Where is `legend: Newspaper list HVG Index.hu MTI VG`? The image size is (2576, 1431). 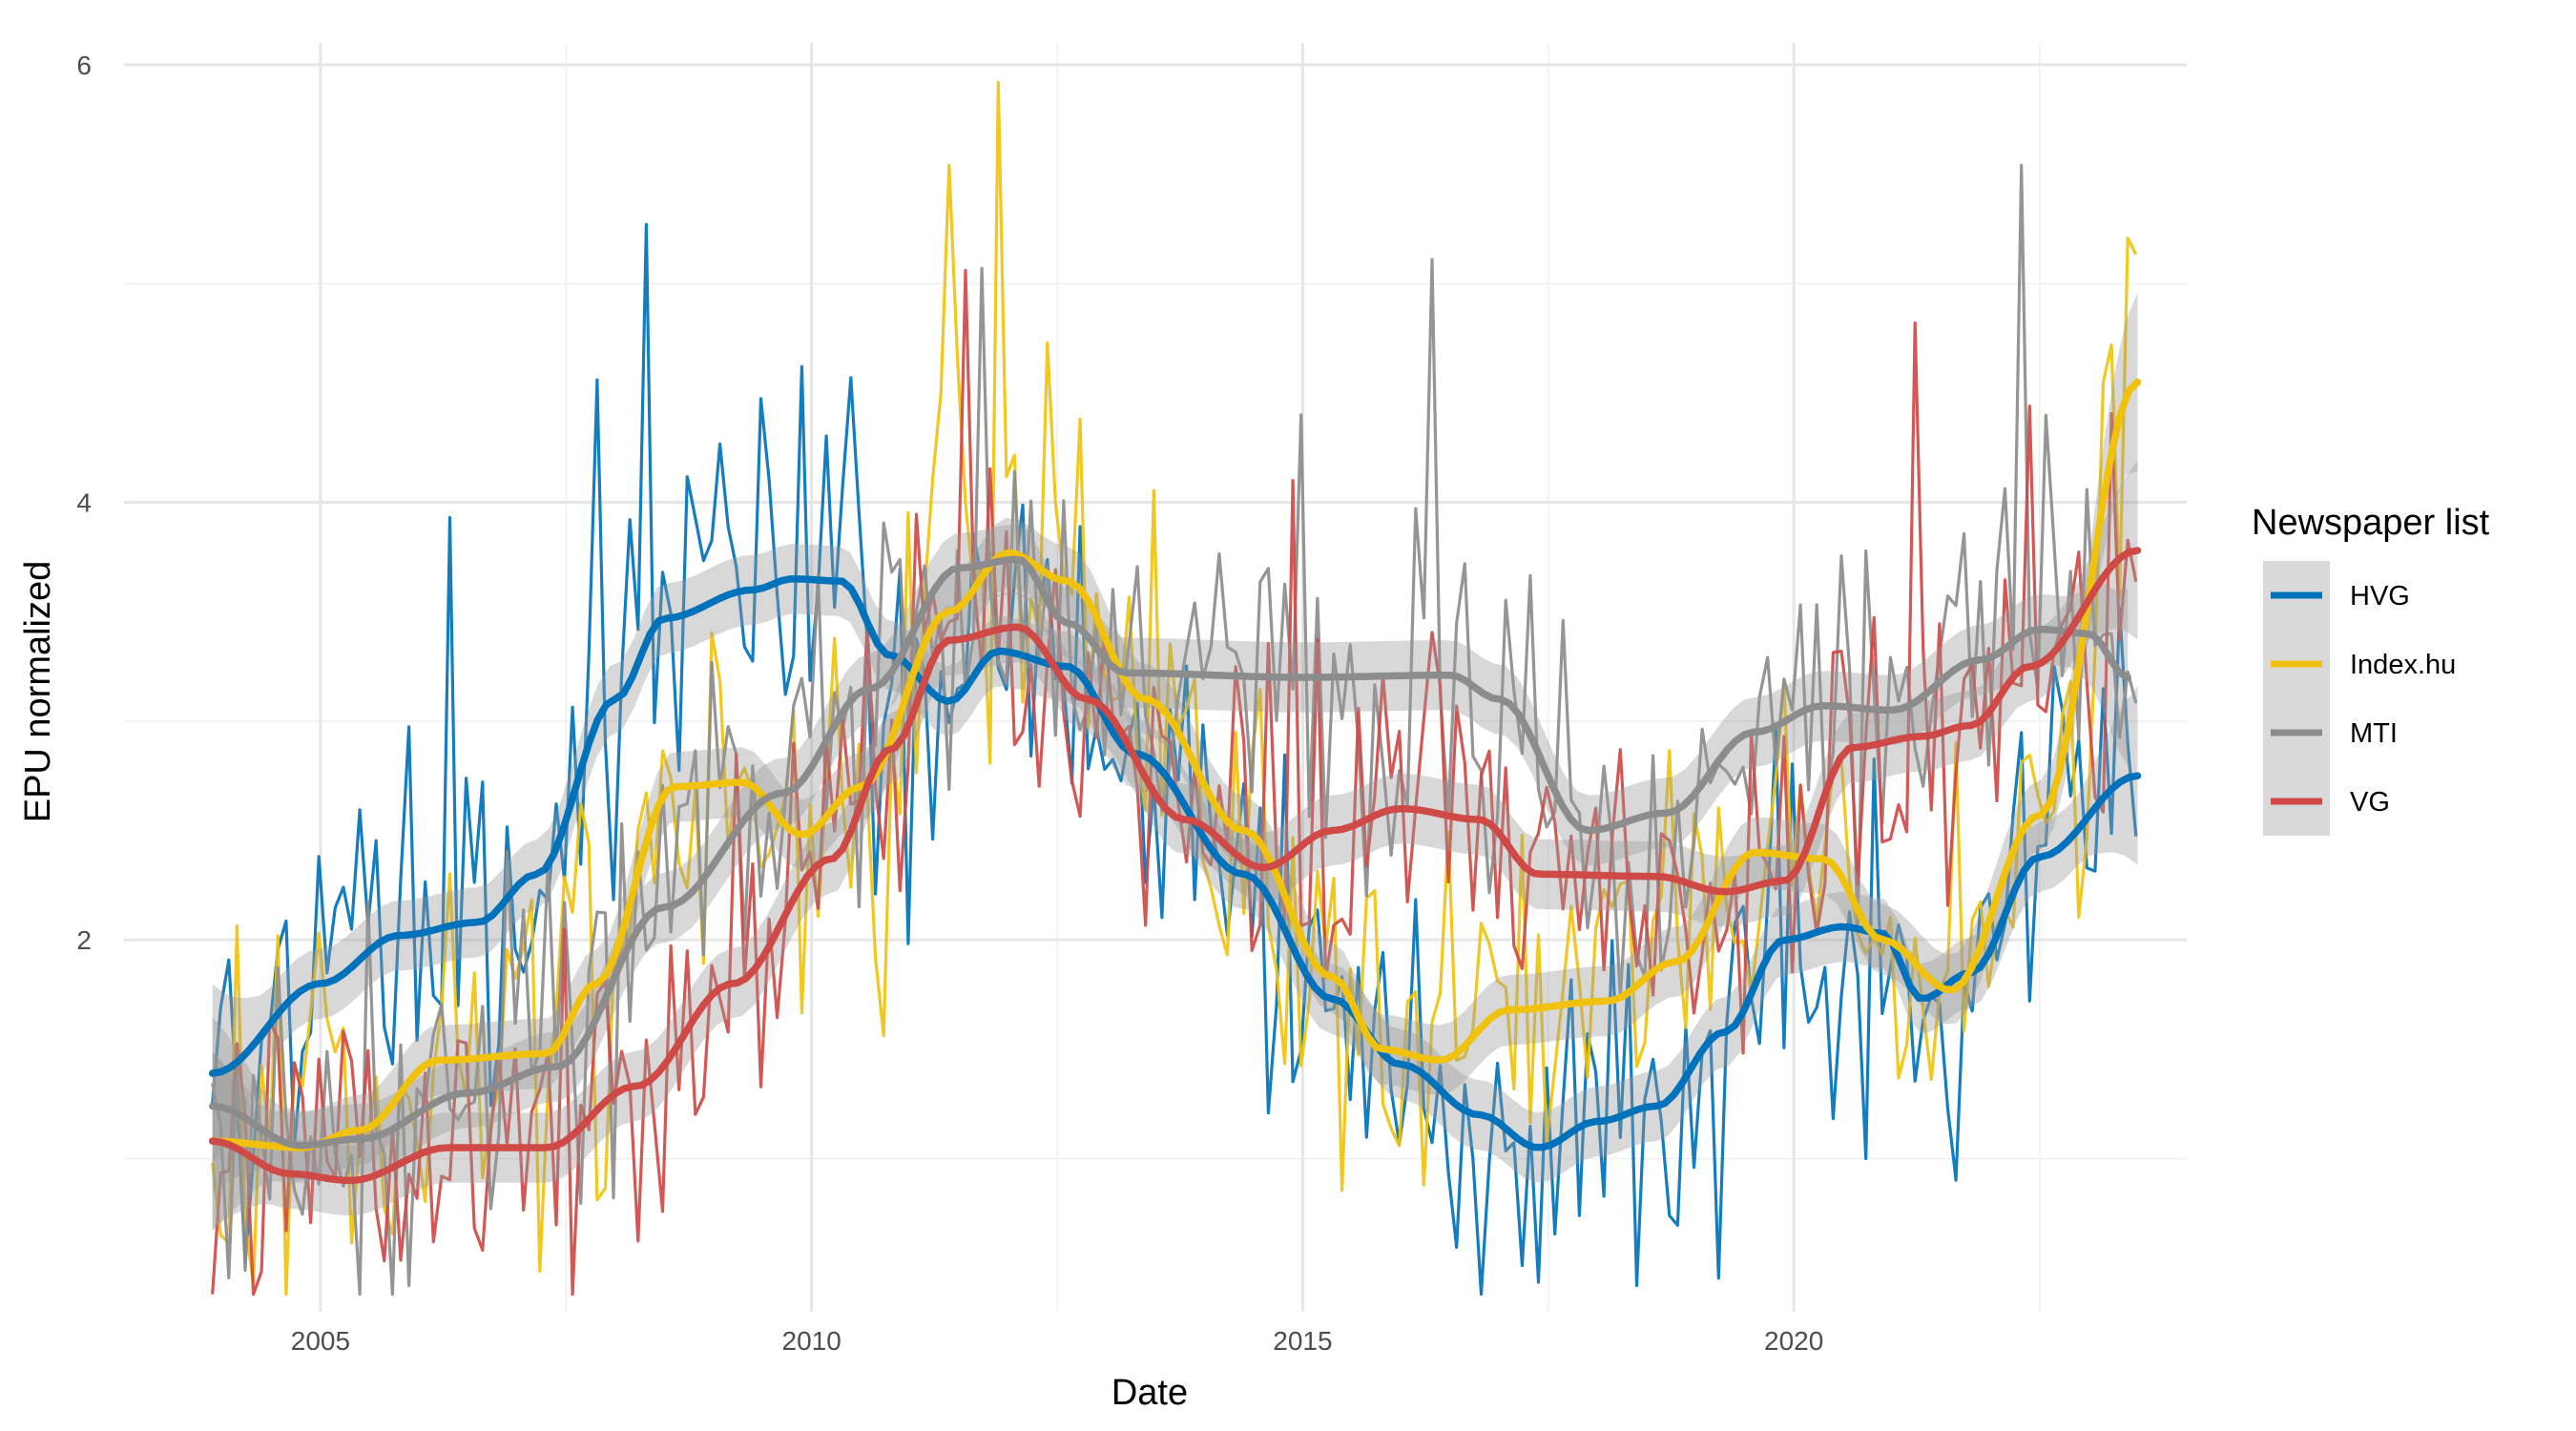
legend: Newspaper list HVG Index.hu MTI VG is located at coordinates (2371, 669).